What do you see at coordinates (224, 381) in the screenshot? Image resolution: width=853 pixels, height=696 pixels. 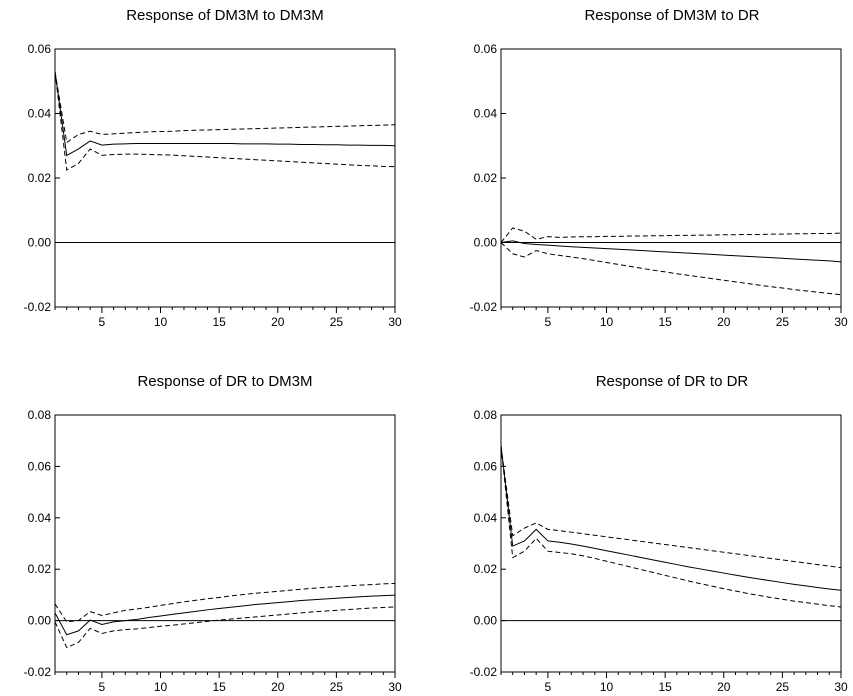 I see `chart-title: Response of DR to DM3M` at bounding box center [224, 381].